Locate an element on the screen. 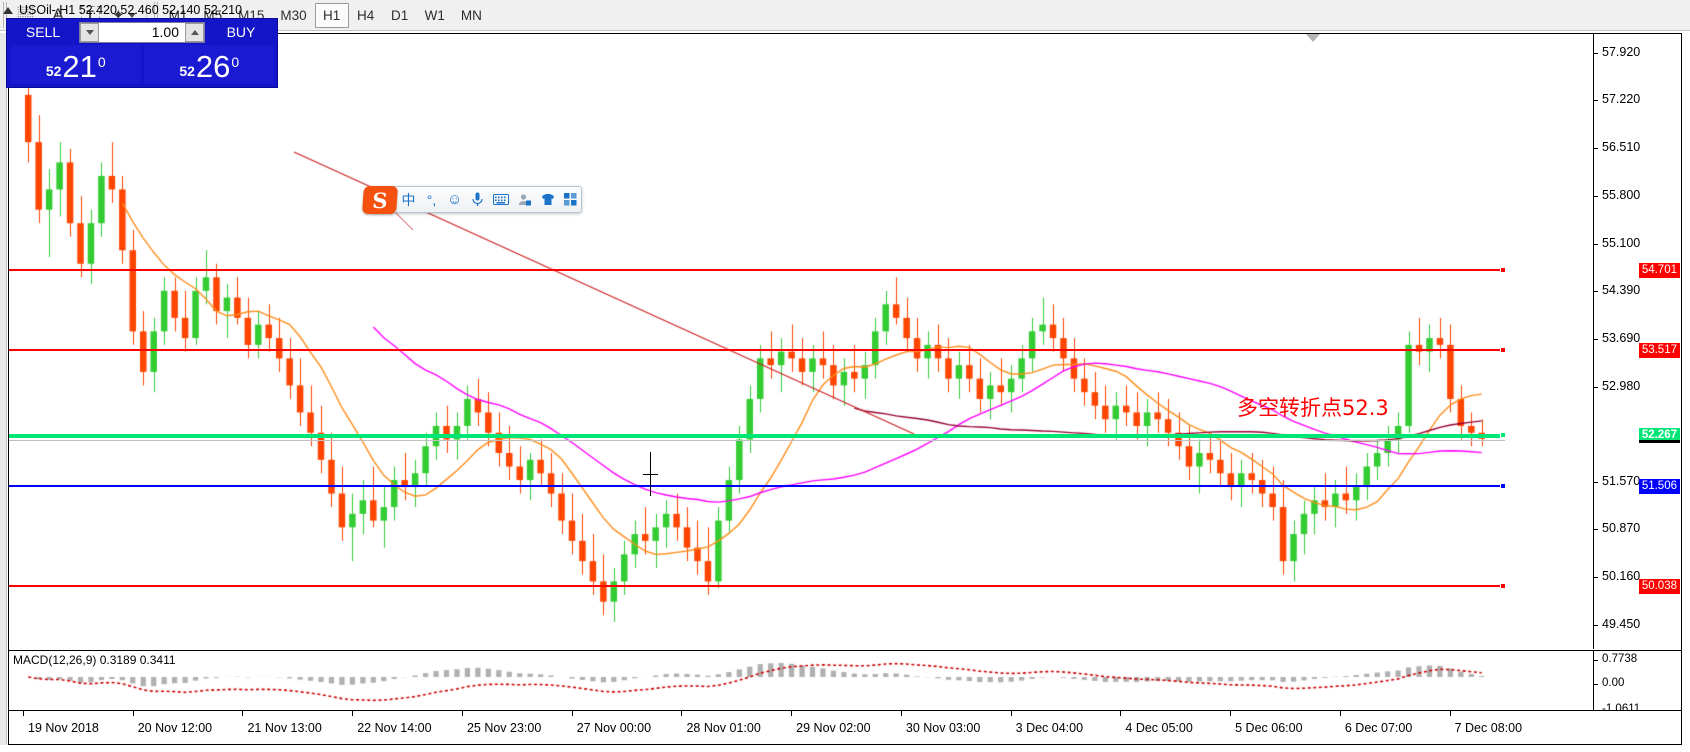  buy-price-sup: 0 is located at coordinates (235, 62).